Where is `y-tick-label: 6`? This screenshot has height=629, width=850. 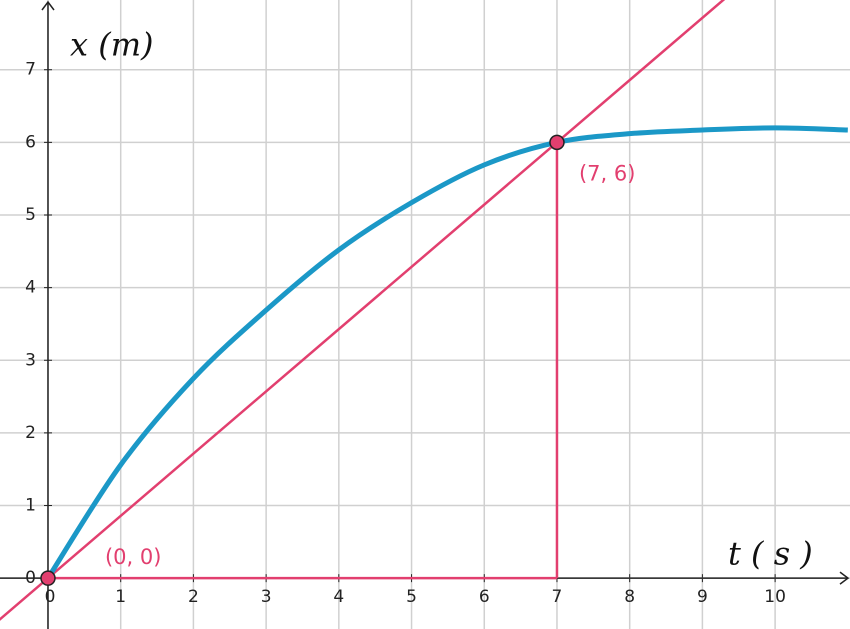
y-tick-label: 6 is located at coordinates (30, 142).